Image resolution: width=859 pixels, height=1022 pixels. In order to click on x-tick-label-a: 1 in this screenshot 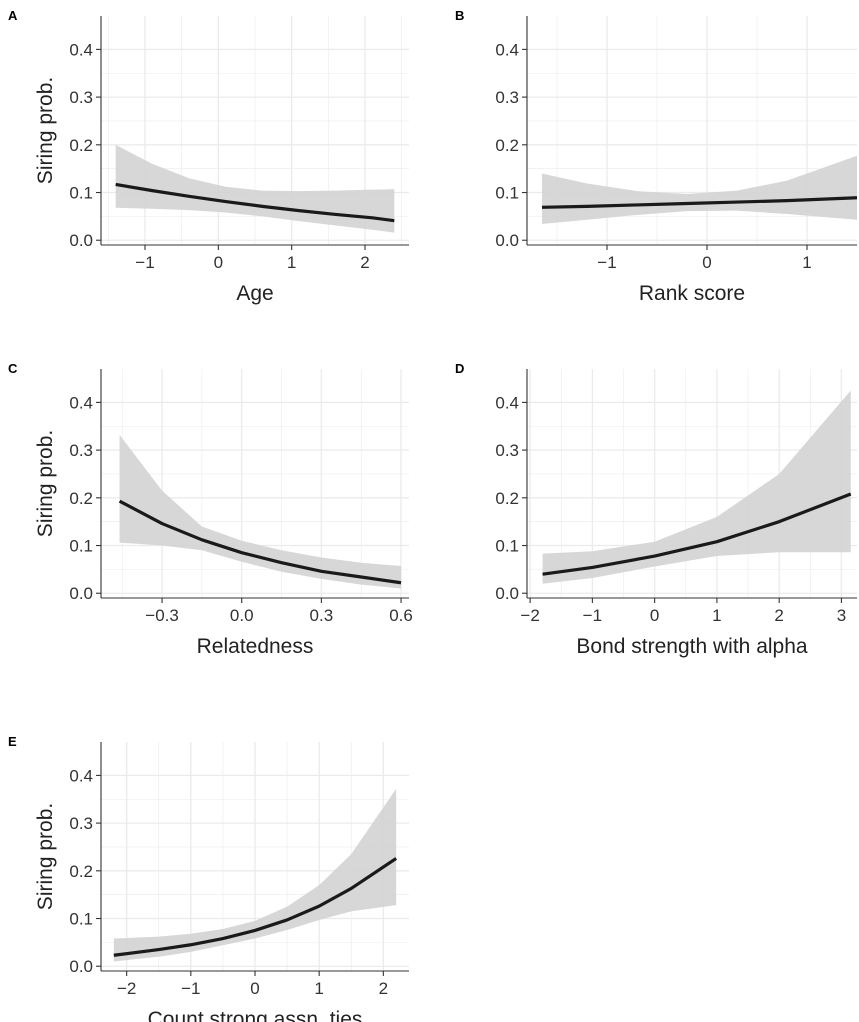, I will do `click(291, 262)`.